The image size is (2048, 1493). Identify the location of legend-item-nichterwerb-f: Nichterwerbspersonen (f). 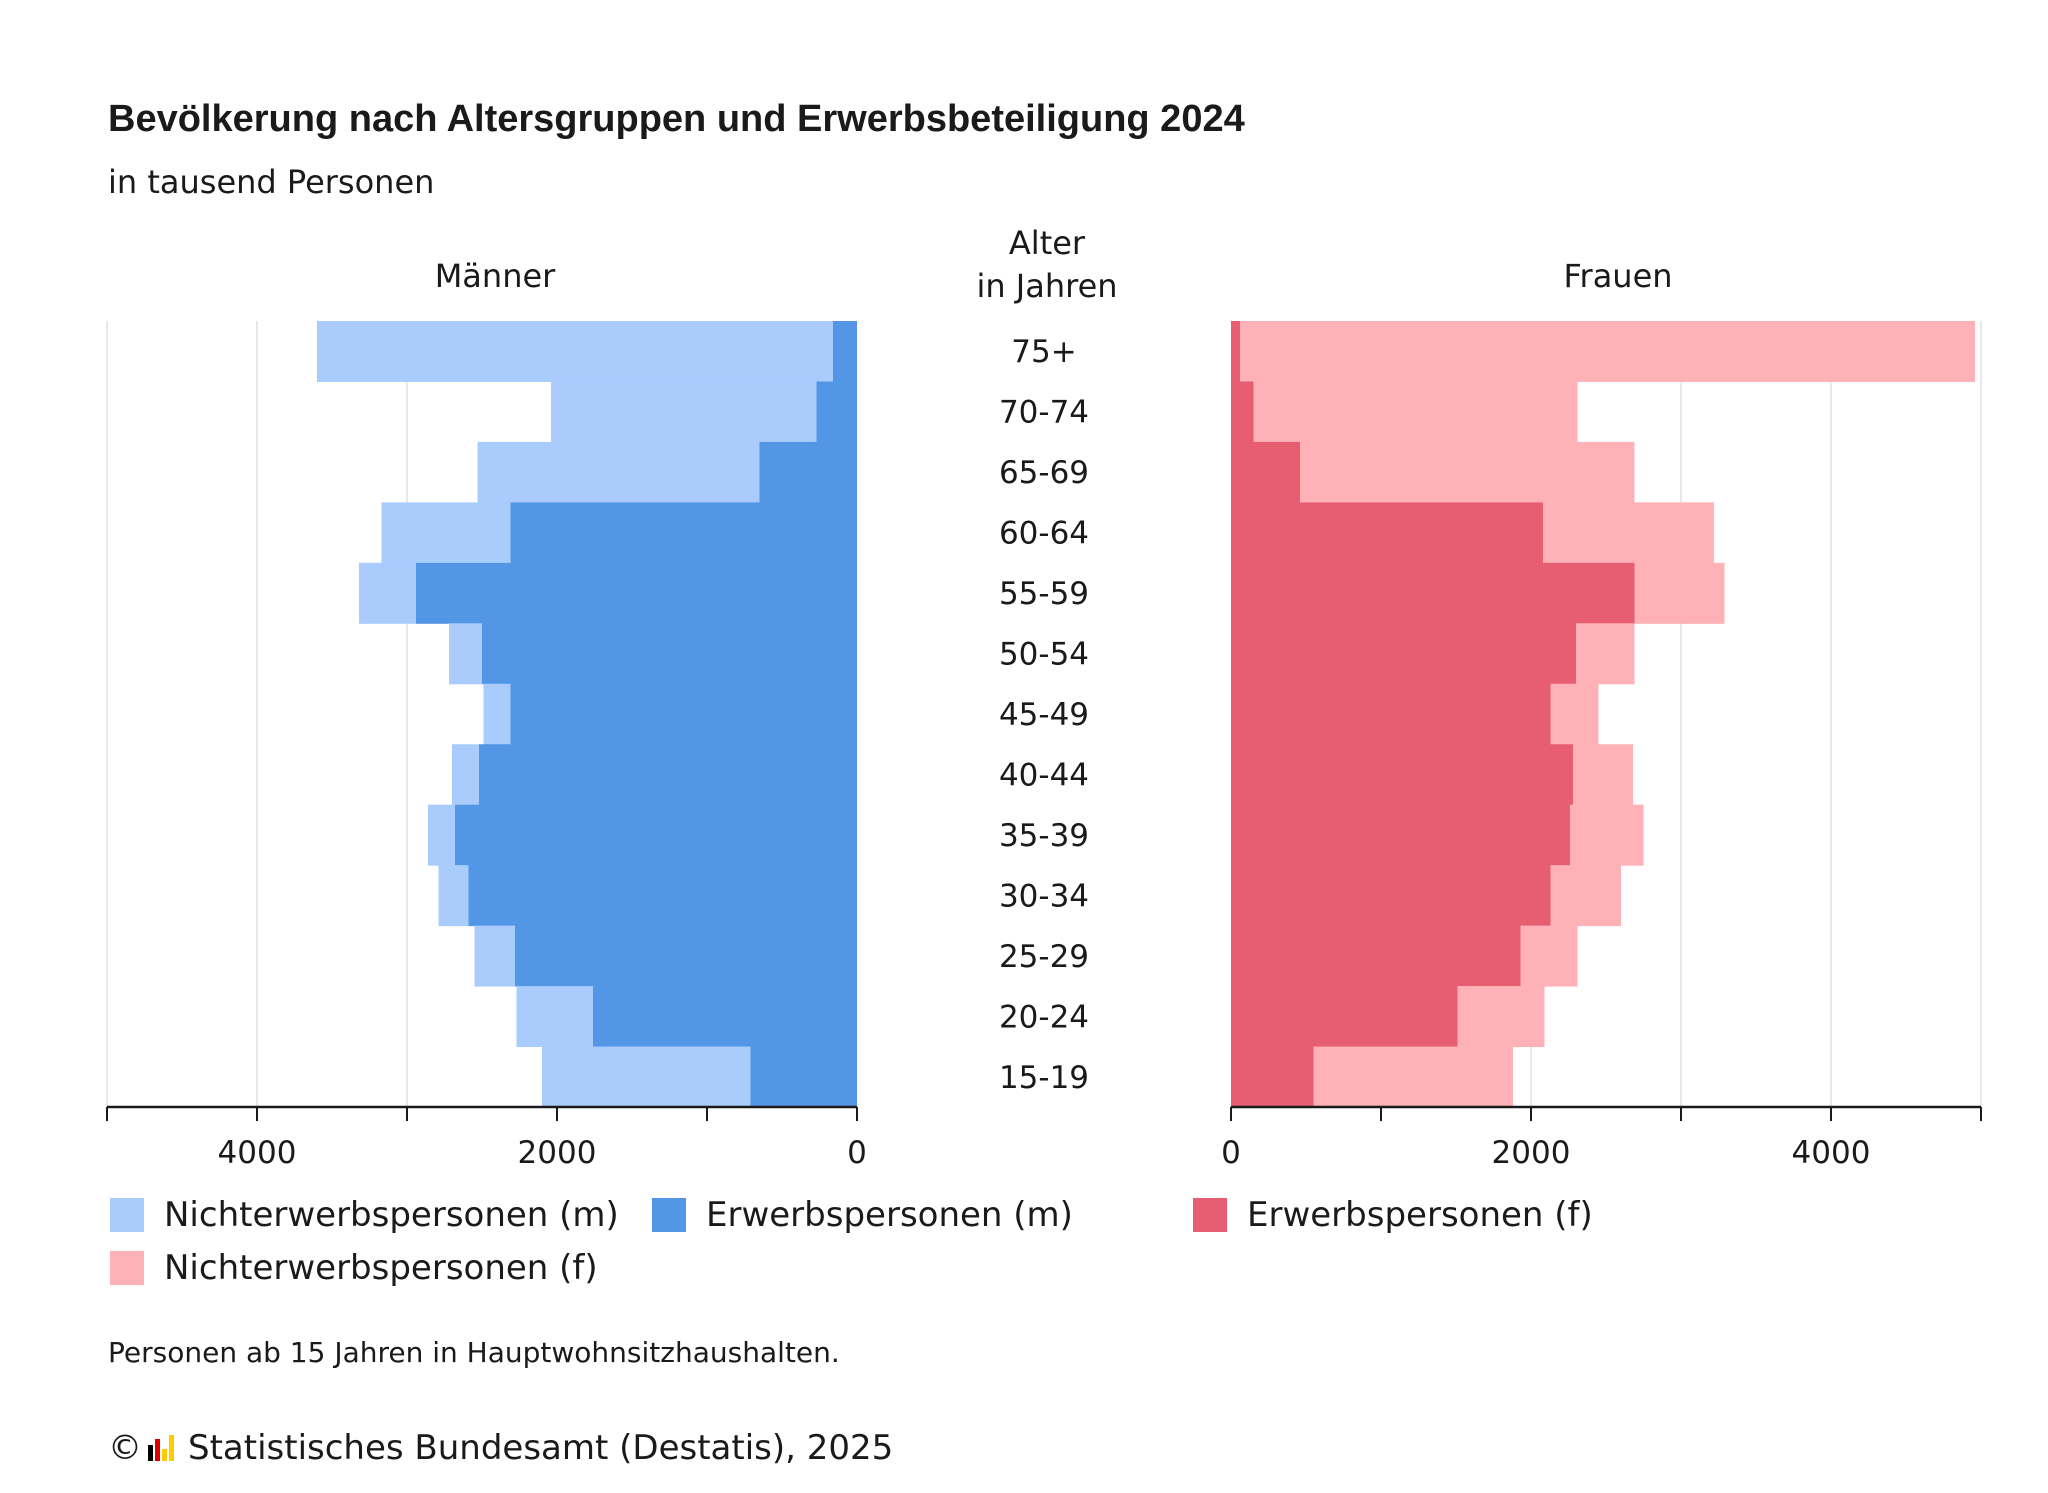
(354, 1268).